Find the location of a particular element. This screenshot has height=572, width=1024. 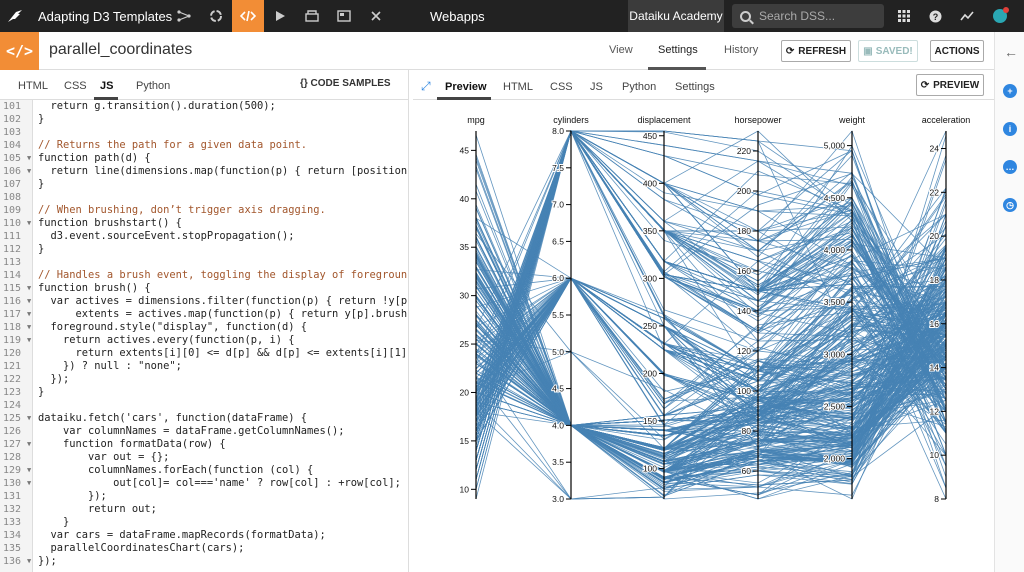

axis-horsepower: horsepower 60 80 100 120 140 160 180 200 220 is located at coordinates (758, 307).